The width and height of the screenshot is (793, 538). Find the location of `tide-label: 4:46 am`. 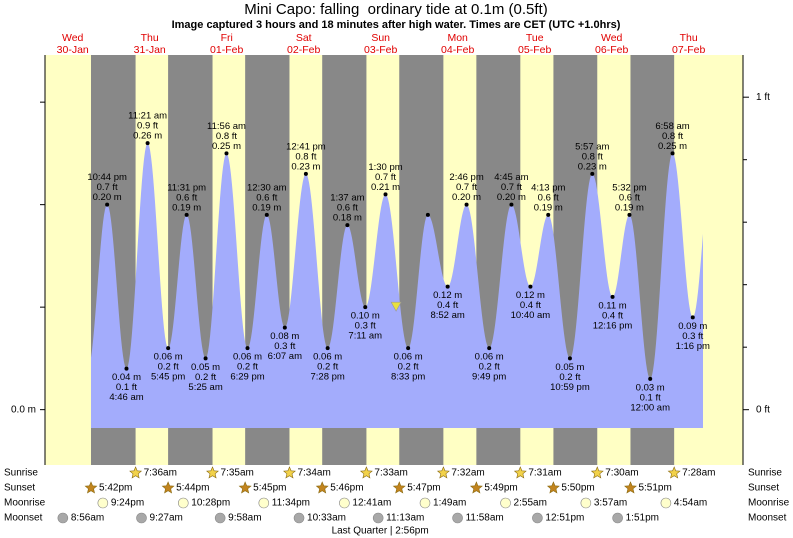

tide-label: 4:46 am is located at coordinates (126, 397).